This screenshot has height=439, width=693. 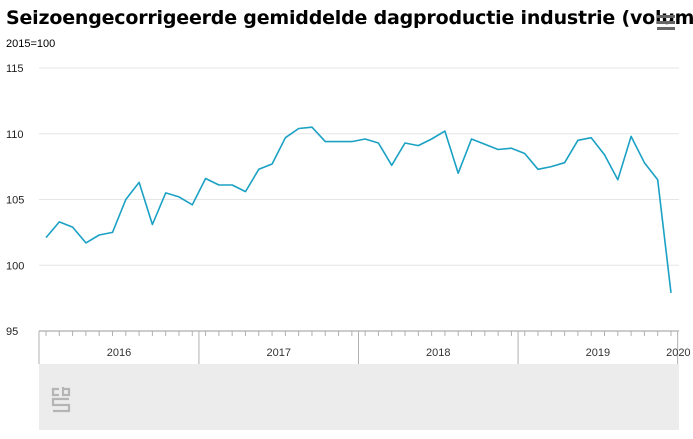 I want to click on x-tick-label: 2017, so click(x=278, y=353).